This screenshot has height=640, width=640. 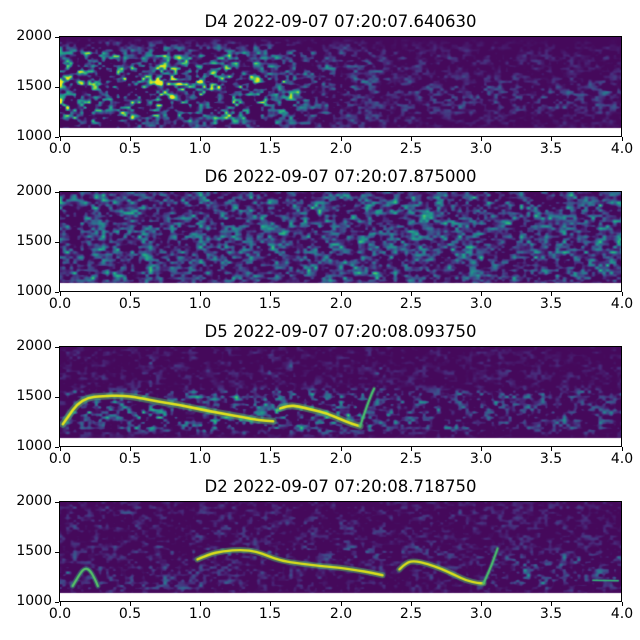 What do you see at coordinates (340, 176) in the screenshot?
I see `subplot-title: D6 2022-09-07 07:20:07.875000` at bounding box center [340, 176].